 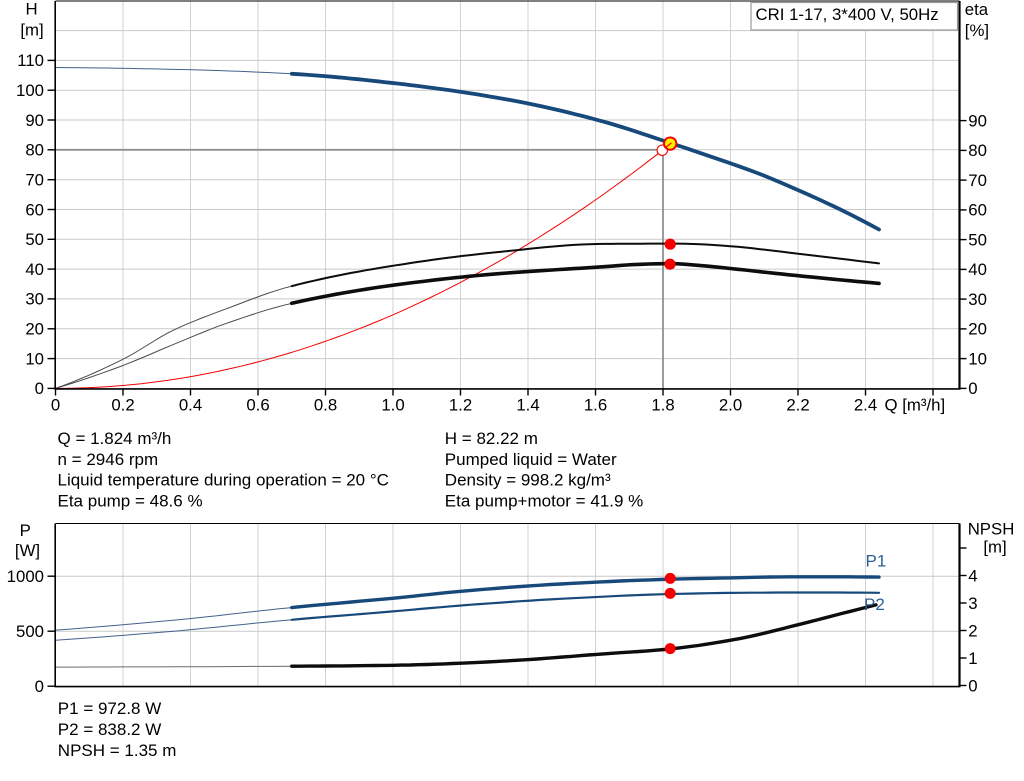 What do you see at coordinates (30, 60) in the screenshot?
I see `svg-text: 110` at bounding box center [30, 60].